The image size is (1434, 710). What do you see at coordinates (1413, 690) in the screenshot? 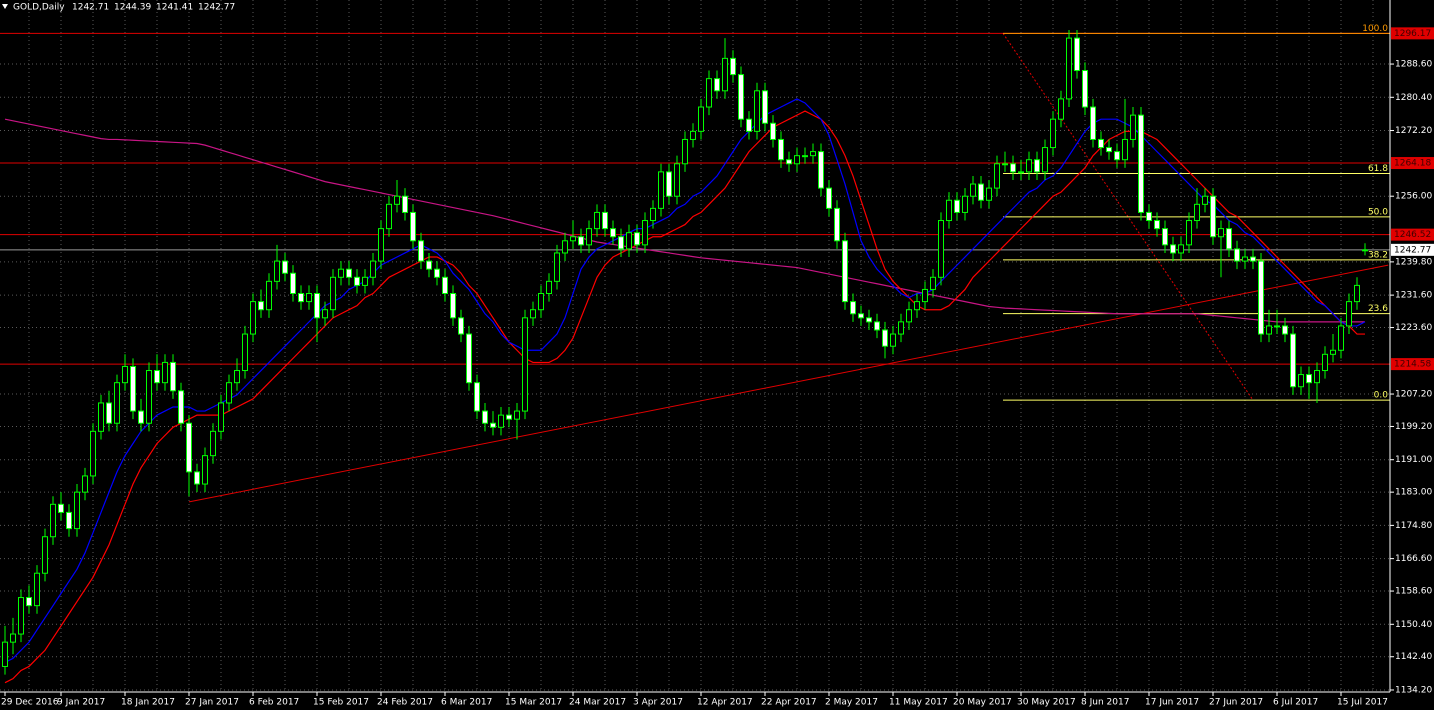
I see `y-tick-label: 1134.20` at bounding box center [1413, 690].